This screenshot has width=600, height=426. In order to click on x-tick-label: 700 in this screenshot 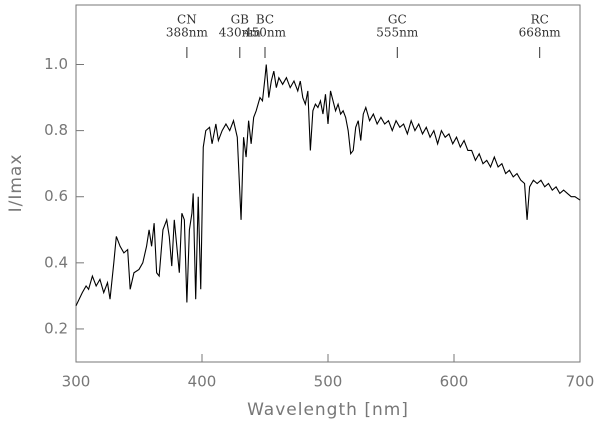, I will do `click(580, 382)`.